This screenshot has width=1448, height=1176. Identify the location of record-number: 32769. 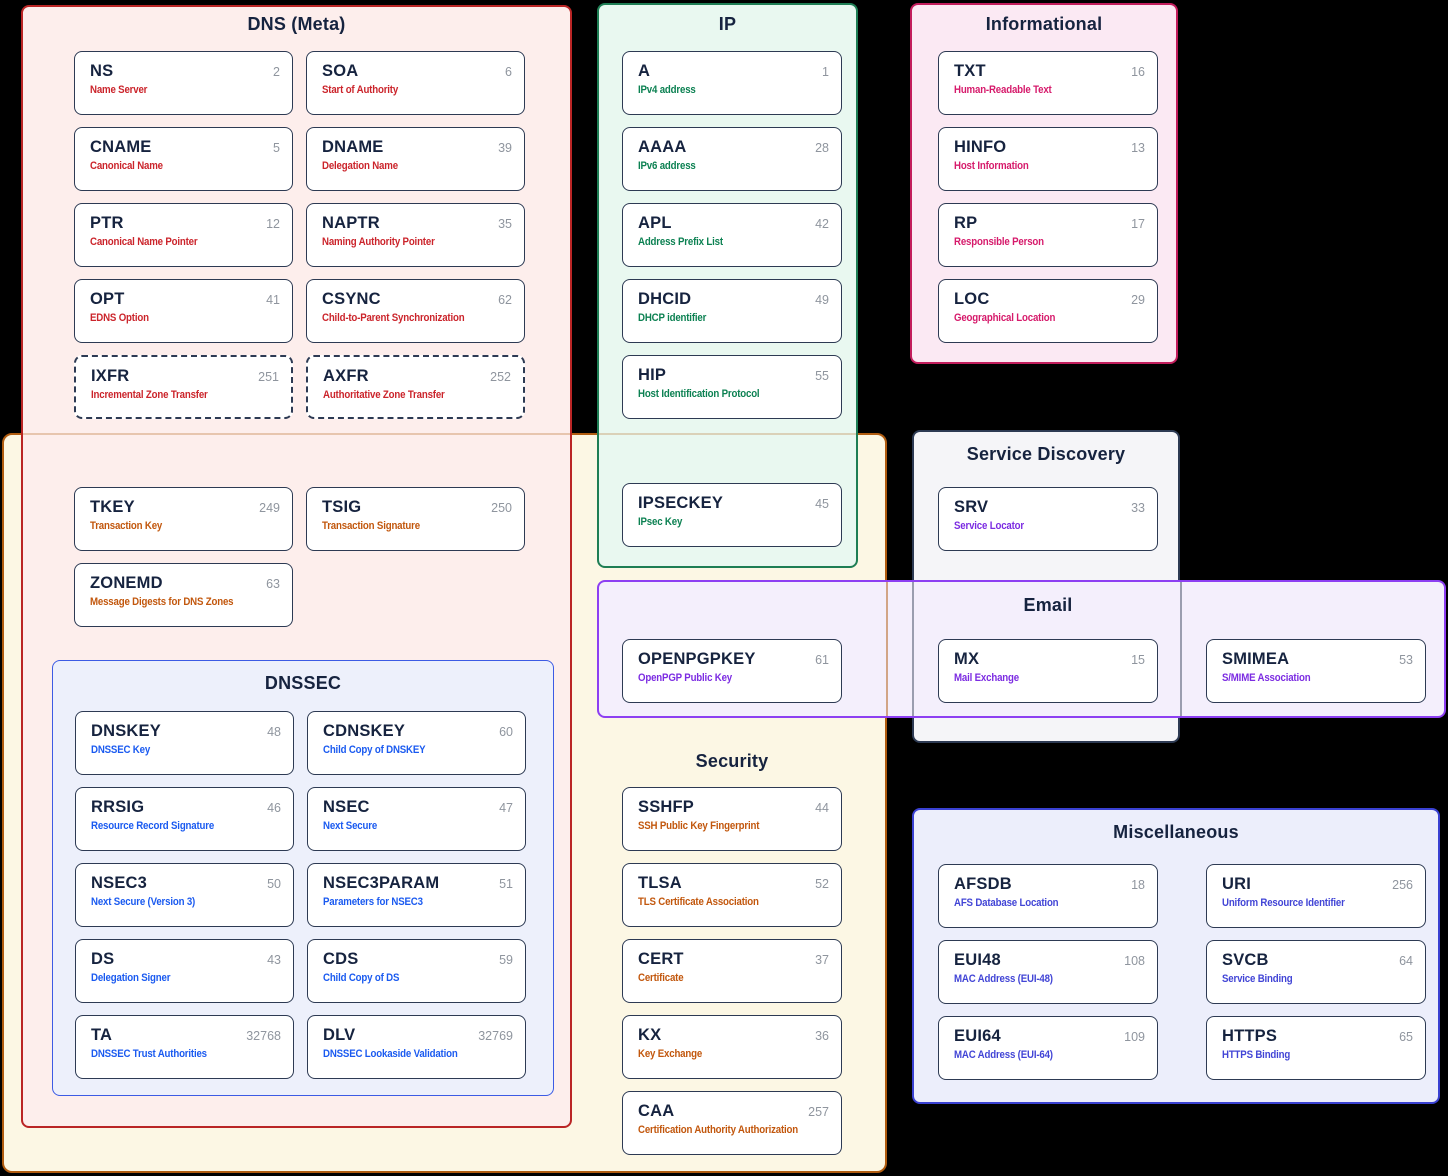
(495, 1036).